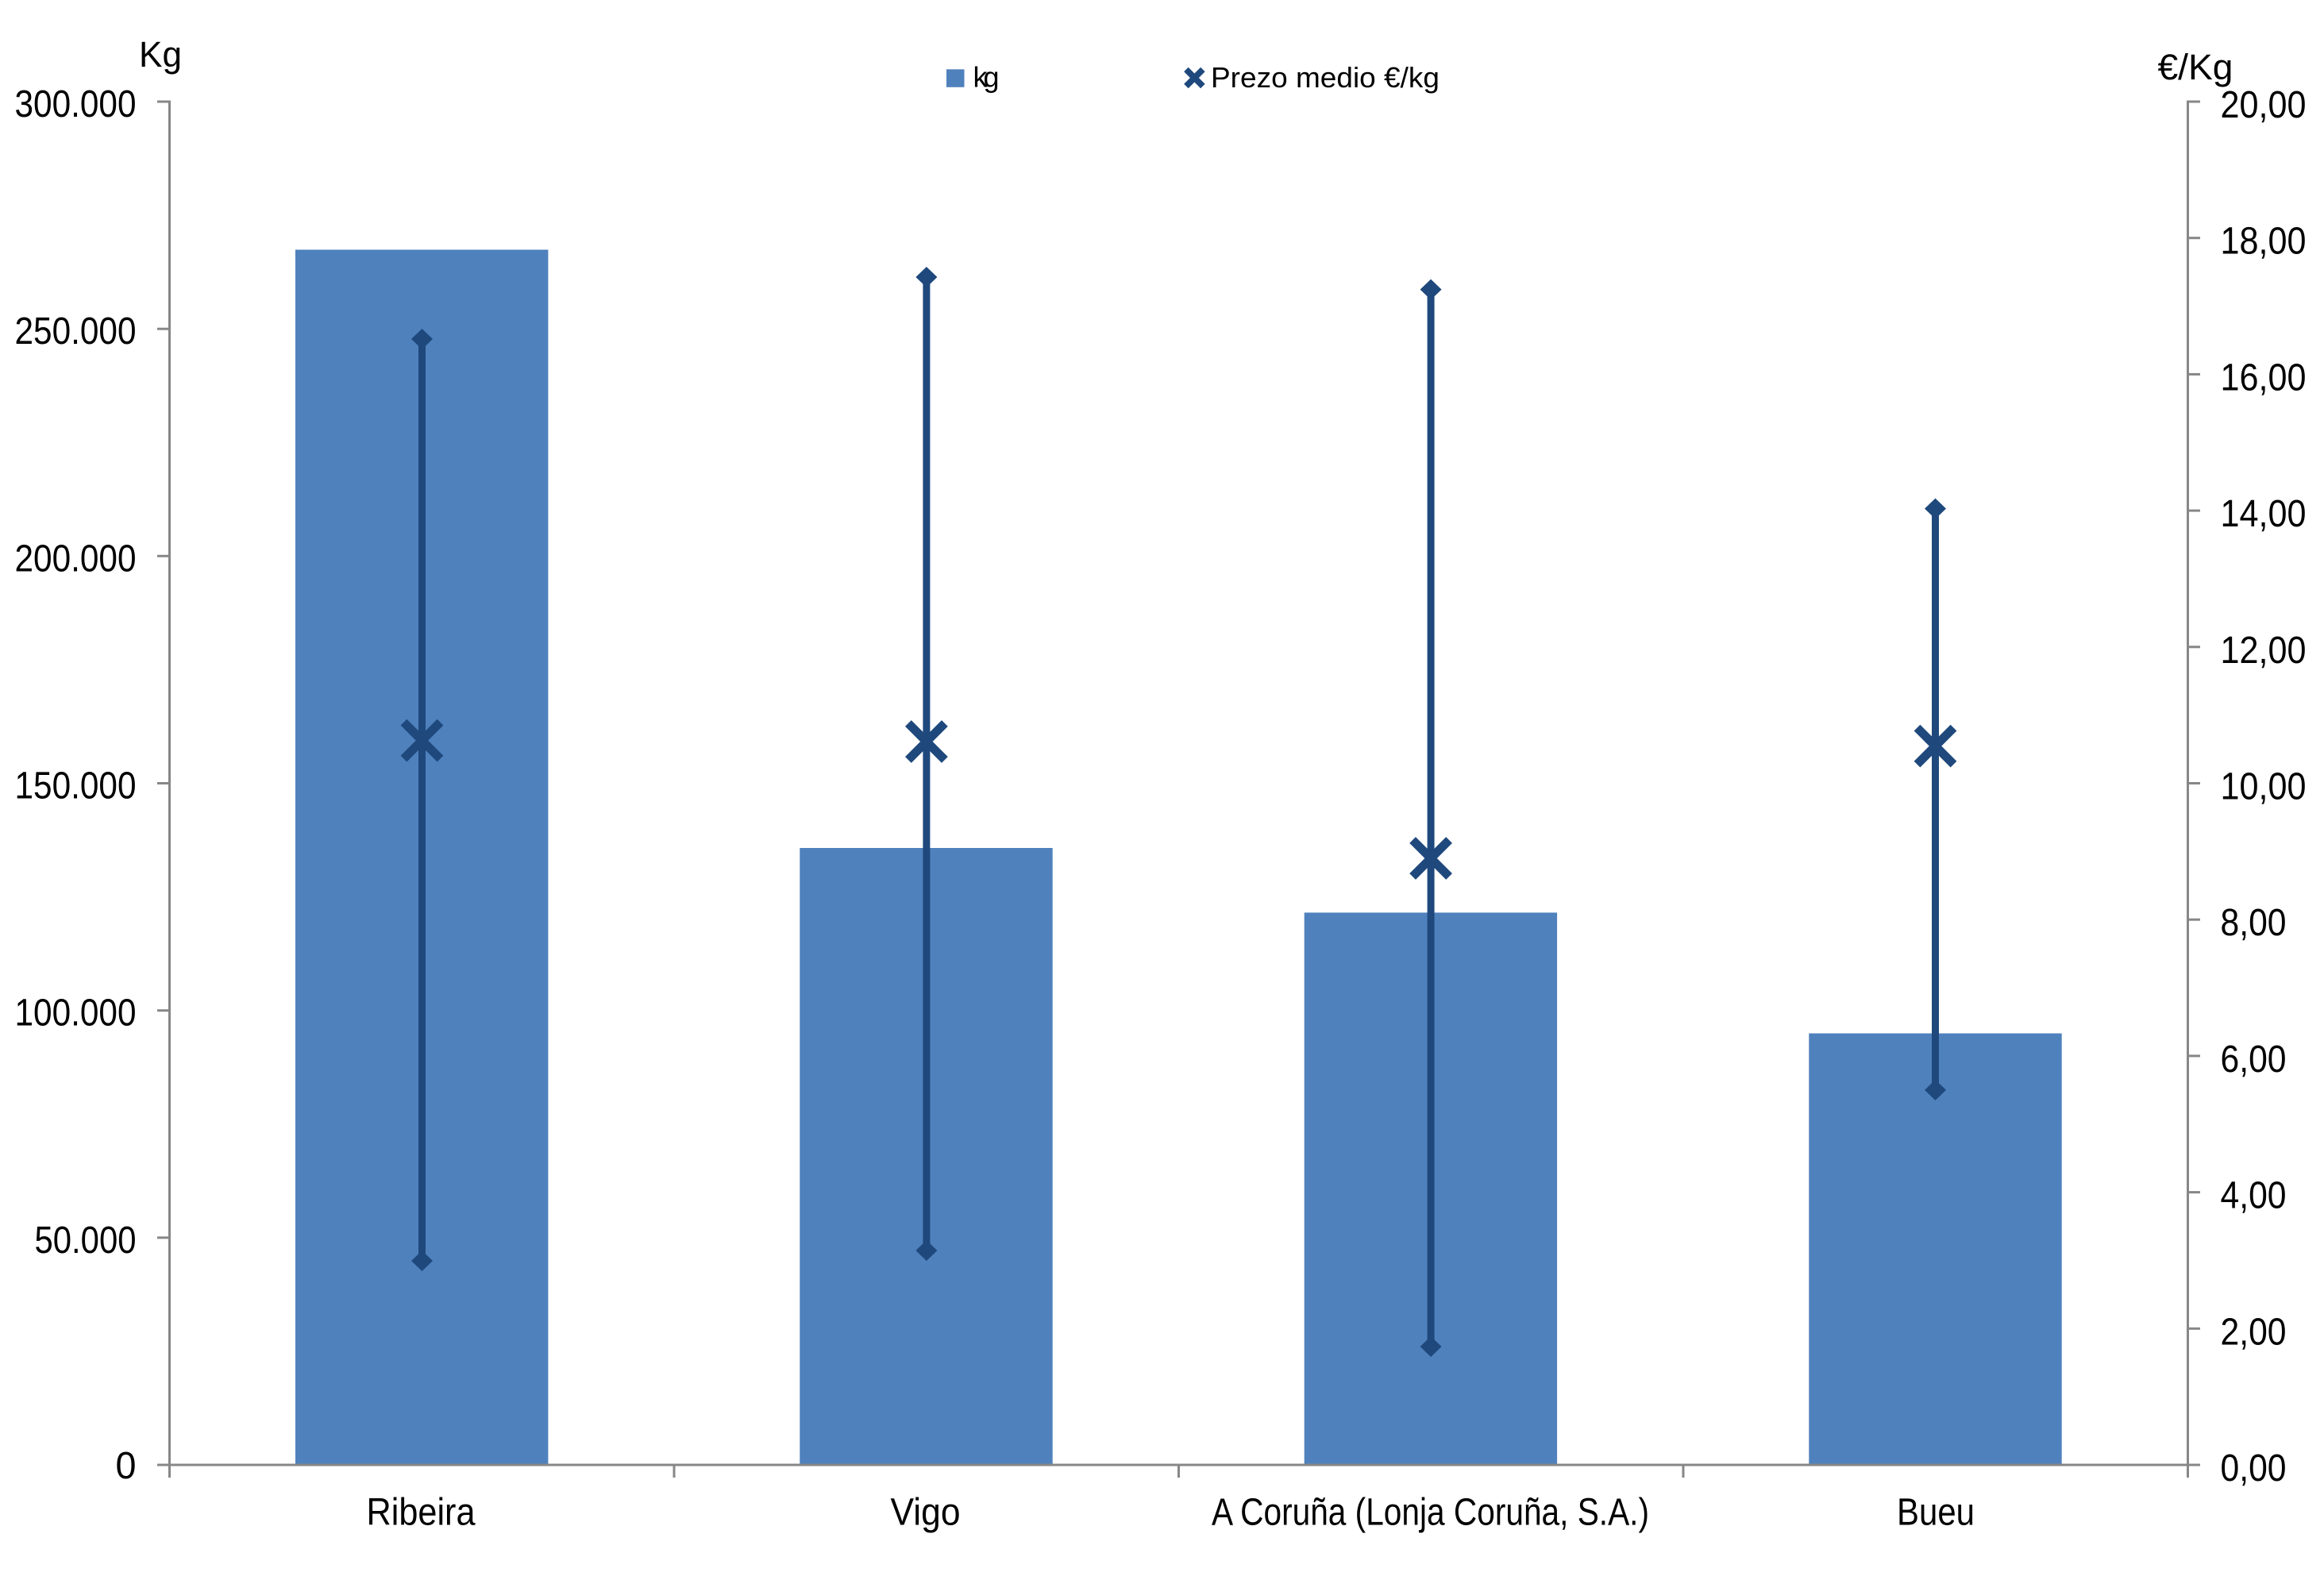 Image resolution: width=2324 pixels, height=1584 pixels. I want to click on svg-text: 8,00, so click(2254, 923).